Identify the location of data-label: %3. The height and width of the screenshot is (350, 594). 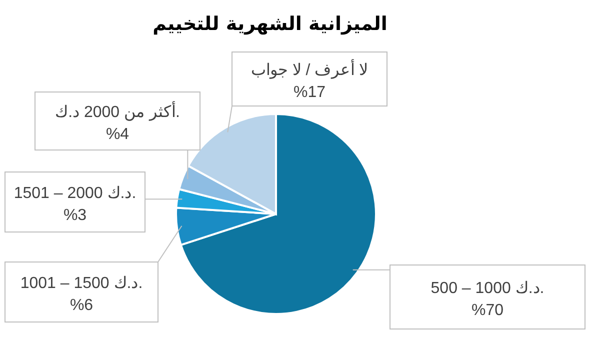
(75, 215).